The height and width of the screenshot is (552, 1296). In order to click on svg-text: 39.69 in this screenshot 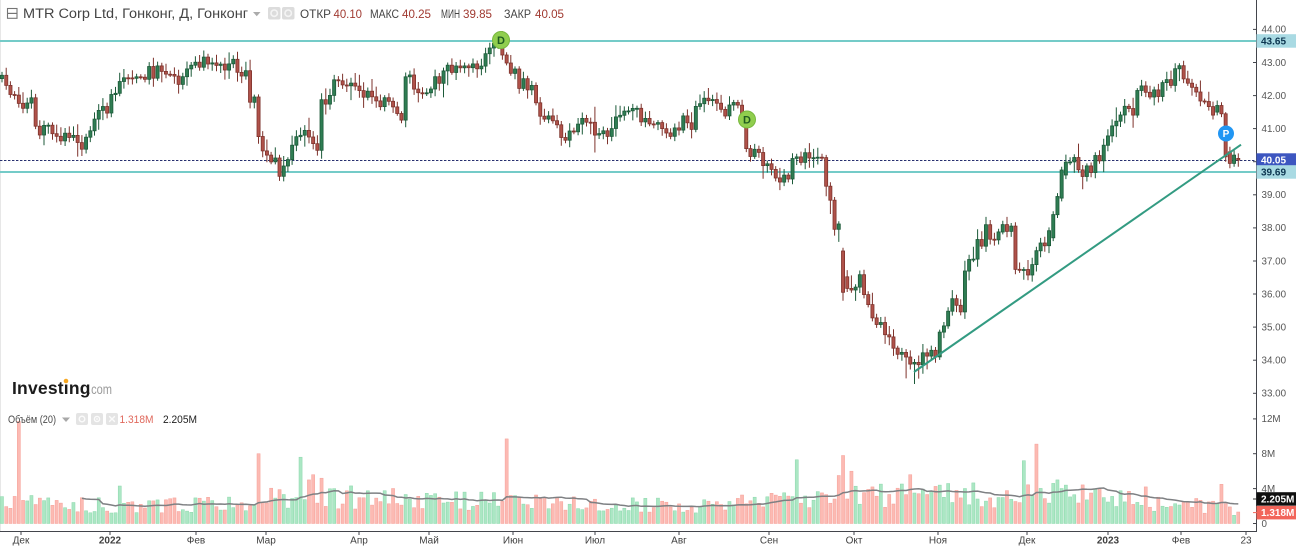, I will do `click(1273, 173)`.